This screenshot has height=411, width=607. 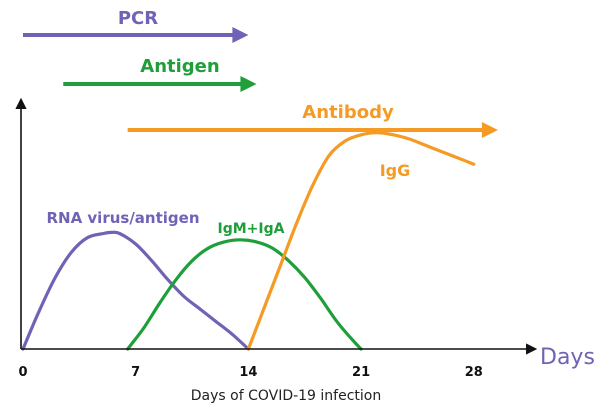 I want to click on rna-virus-antigen-label: RNA virus/antigen, so click(x=122, y=218).